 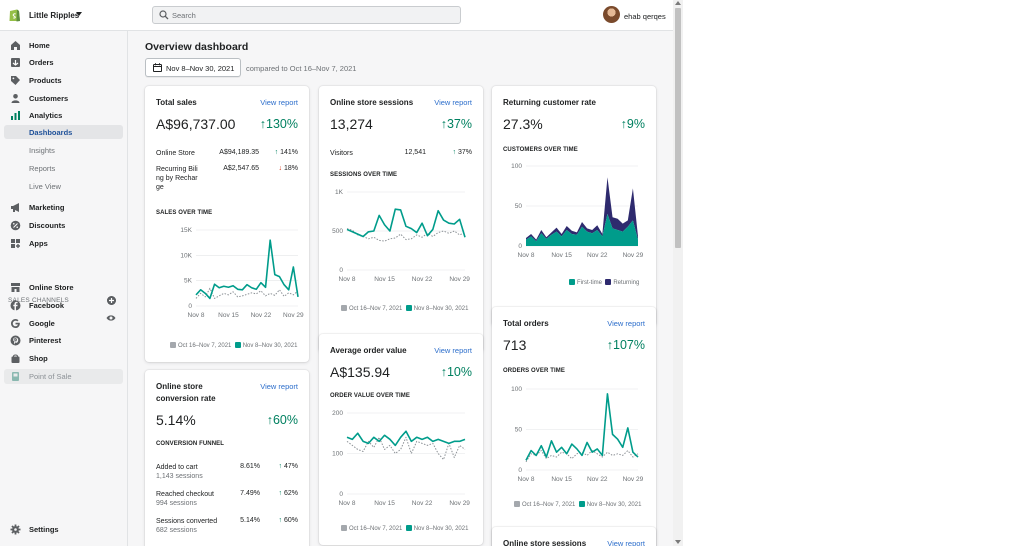 What do you see at coordinates (364, 175) in the screenshot?
I see `chart-title: SESSIONS OVER TIME` at bounding box center [364, 175].